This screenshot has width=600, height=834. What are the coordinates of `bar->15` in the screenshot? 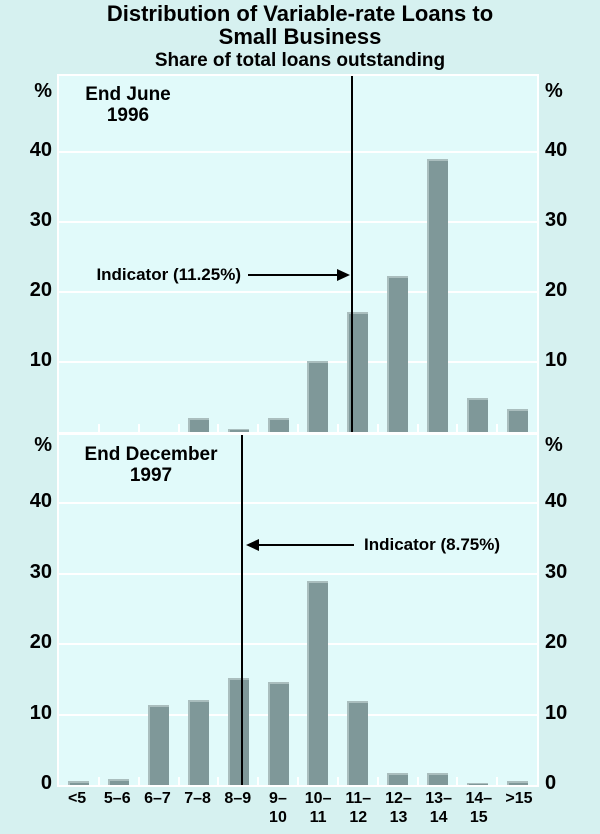 It's located at (517, 420).